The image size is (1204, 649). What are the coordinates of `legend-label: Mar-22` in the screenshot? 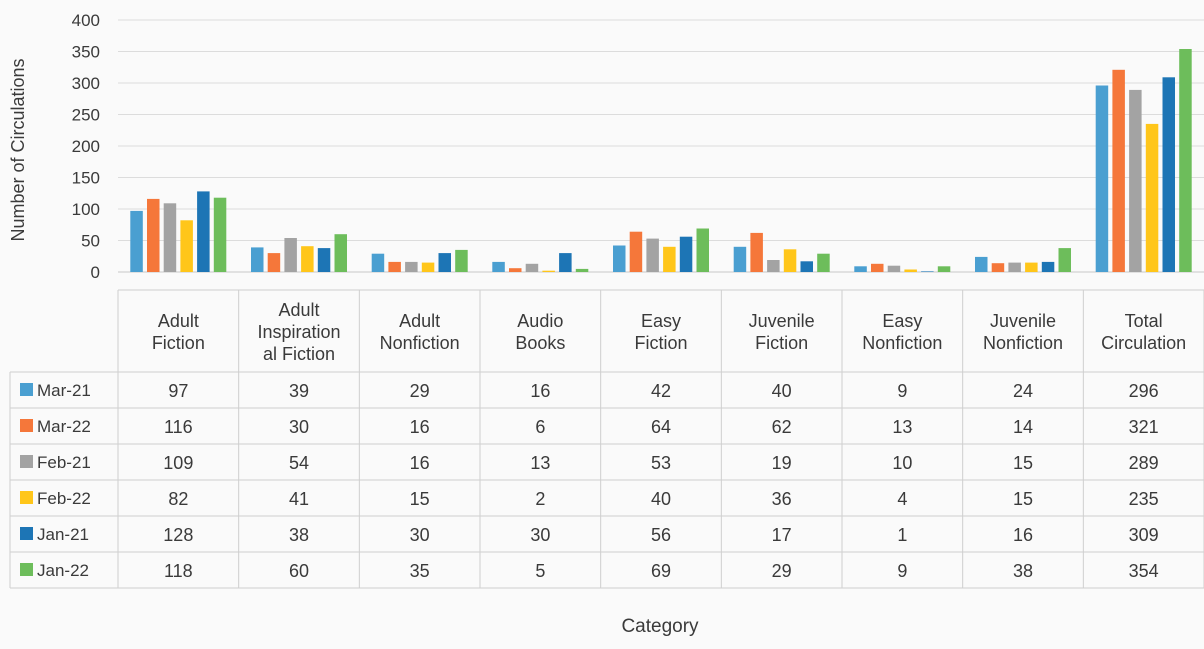 It's located at (64, 426).